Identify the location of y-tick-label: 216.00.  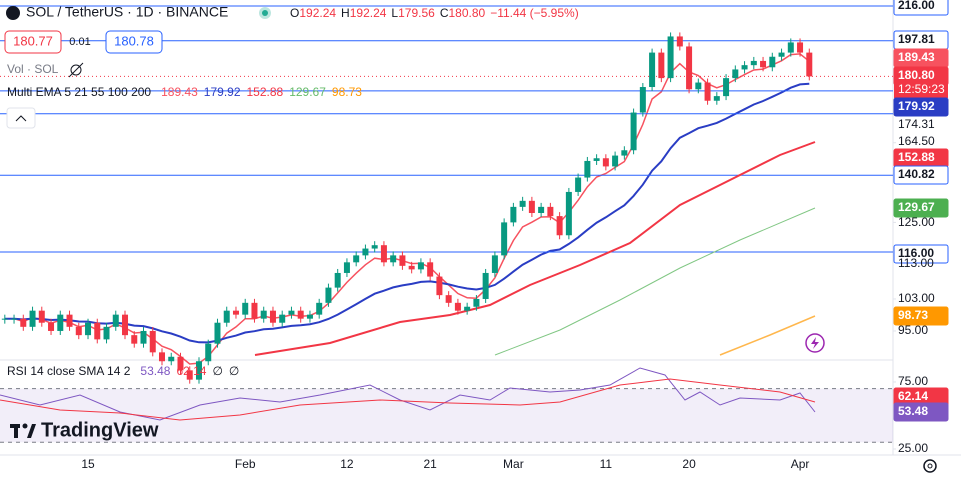
(916, 6).